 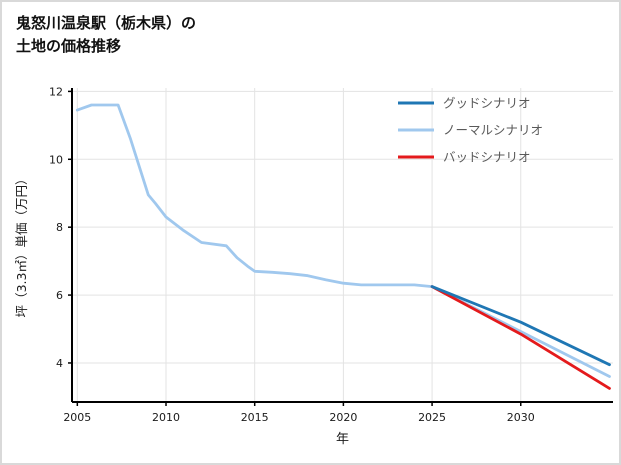 What do you see at coordinates (487, 157) in the screenshot?
I see `legend-label-bad: バッドシナリオ` at bounding box center [487, 157].